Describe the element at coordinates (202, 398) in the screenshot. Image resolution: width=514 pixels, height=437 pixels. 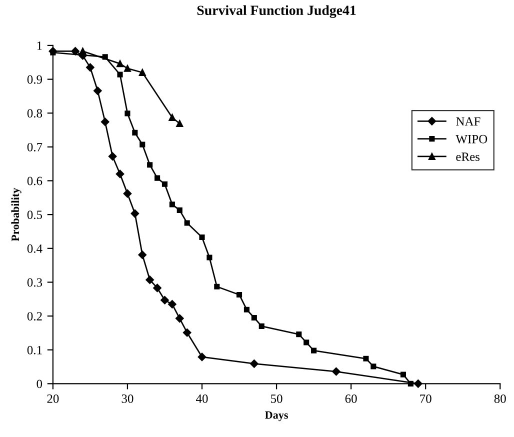
I see `x-tick-label: 40` at that location.